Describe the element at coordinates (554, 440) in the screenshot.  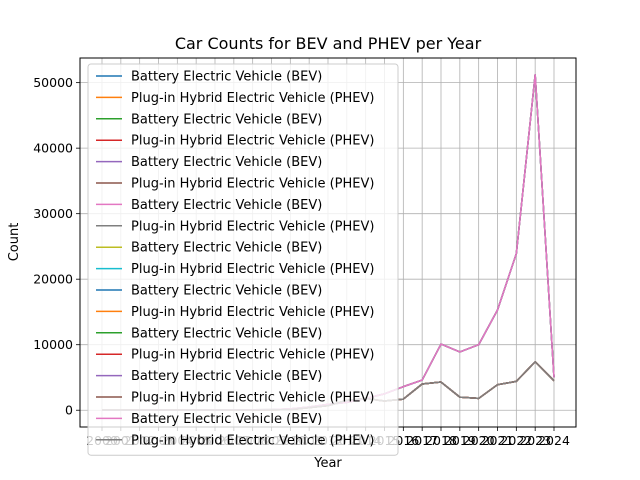
I see `x-tick-label: 2024` at that location.